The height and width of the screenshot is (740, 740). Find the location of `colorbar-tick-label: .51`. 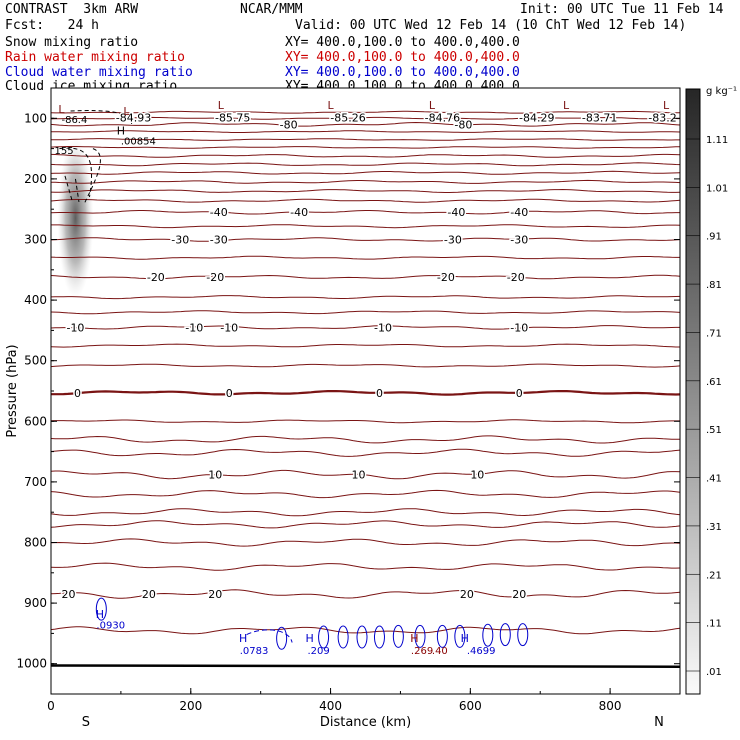

colorbar-tick-label: .51 is located at coordinates (714, 430).